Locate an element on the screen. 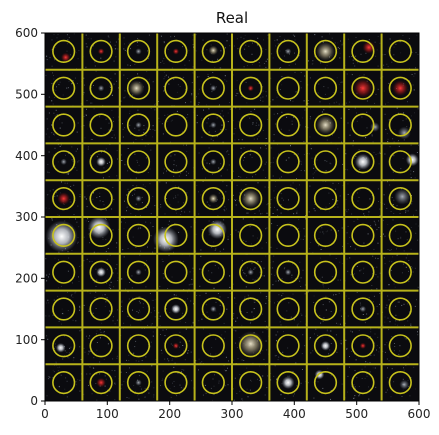  x-tick-label: 500 is located at coordinates (356, 414).